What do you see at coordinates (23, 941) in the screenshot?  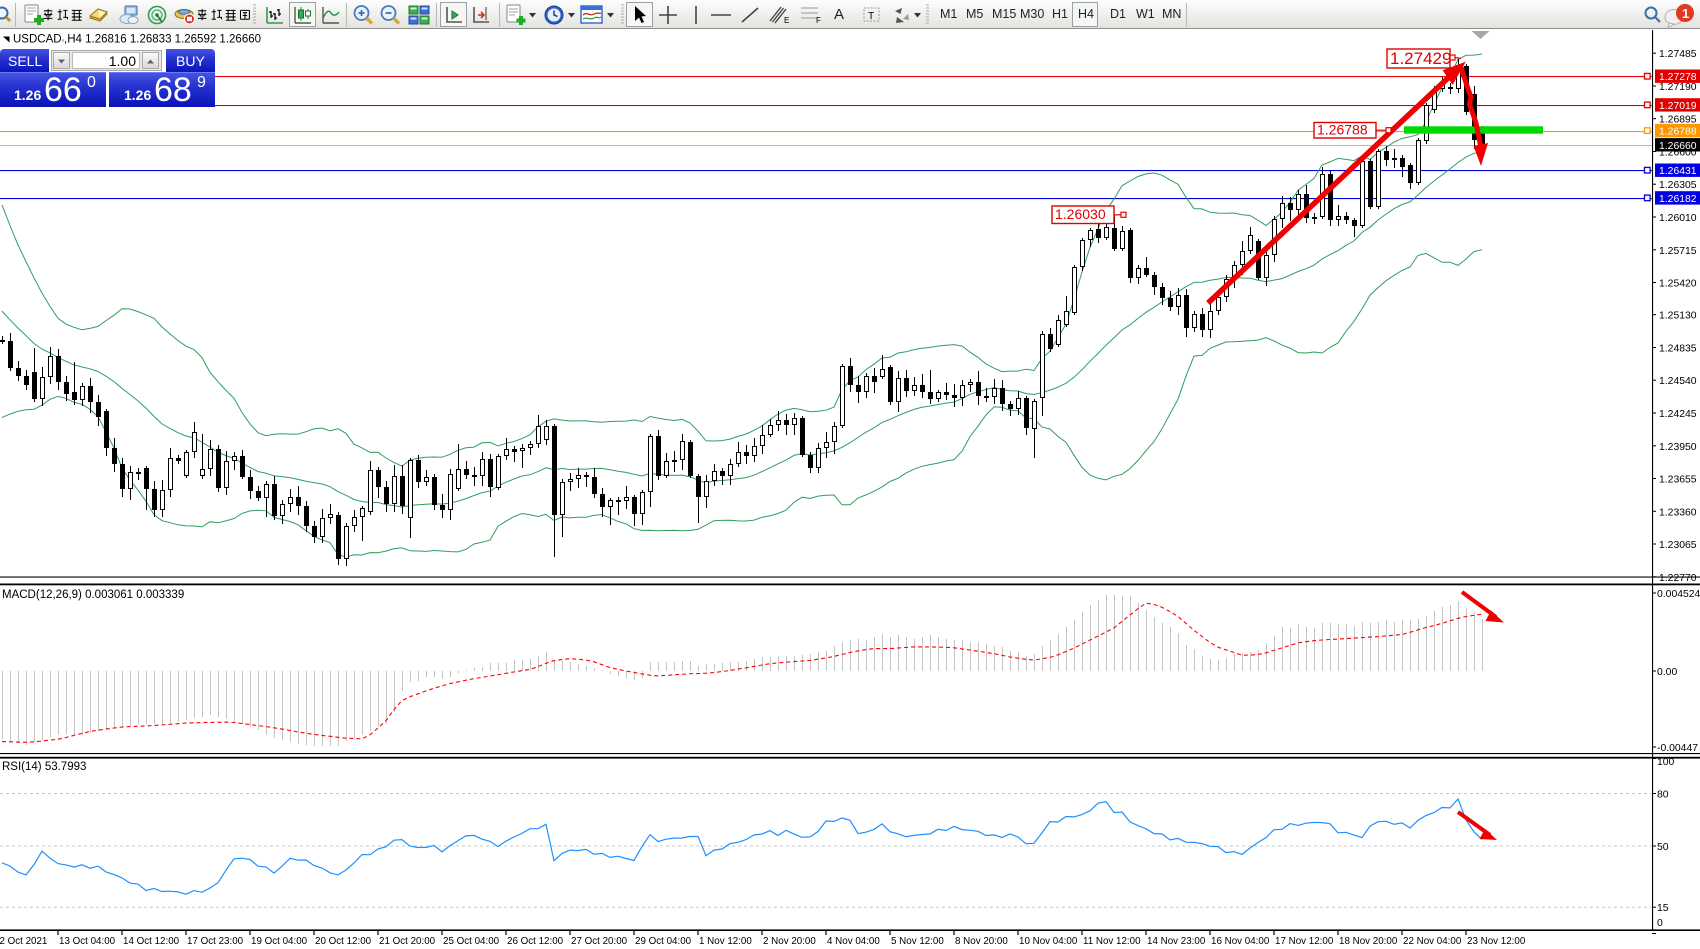 I see `svg-text: 12 Oct 2021` at bounding box center [23, 941].